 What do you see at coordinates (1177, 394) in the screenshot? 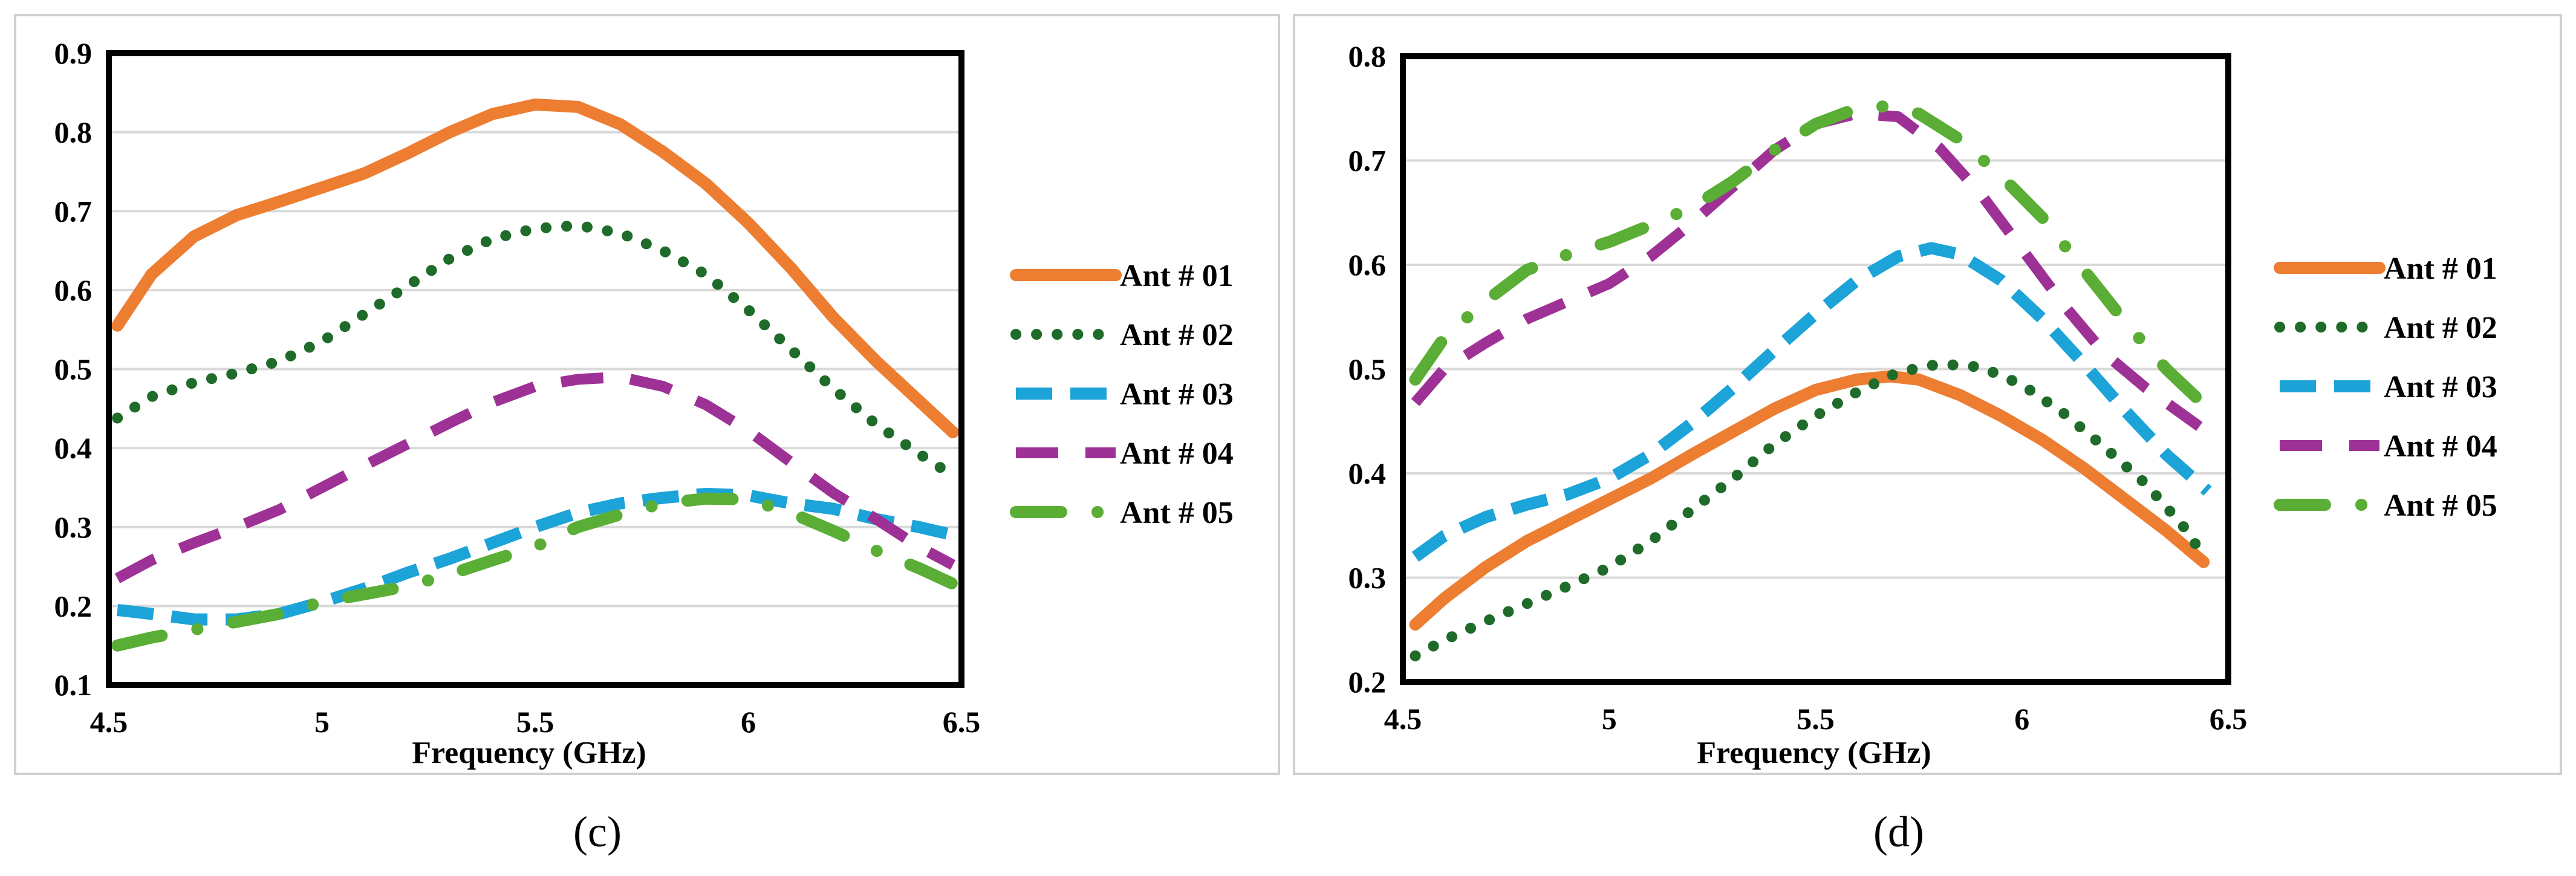
I see `panel-c-legend-label-3: Ant # 03` at bounding box center [1177, 394].